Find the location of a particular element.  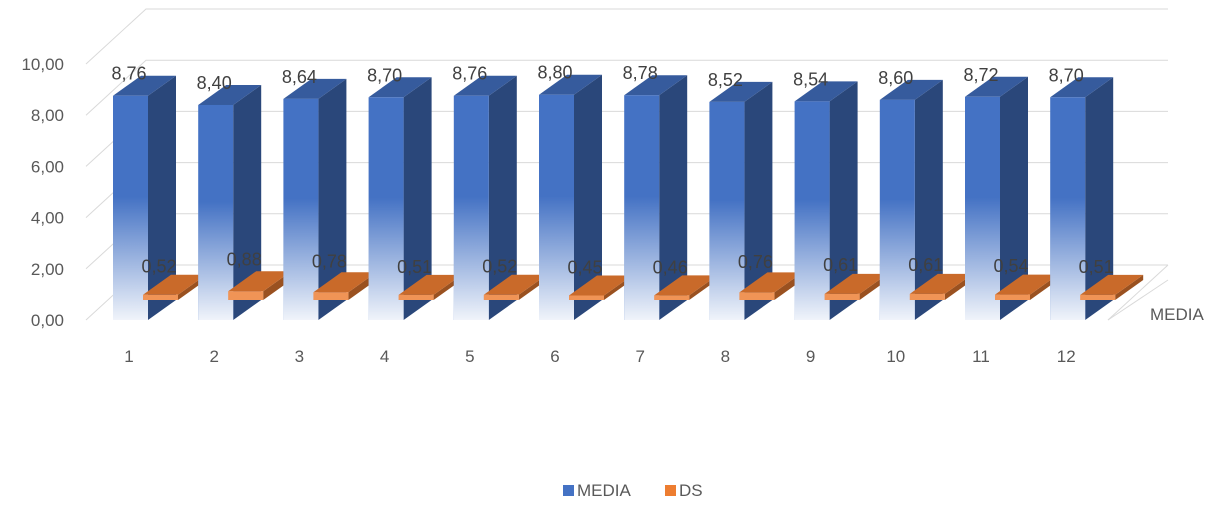

y-tick-label: 2,00 is located at coordinates (47, 269).